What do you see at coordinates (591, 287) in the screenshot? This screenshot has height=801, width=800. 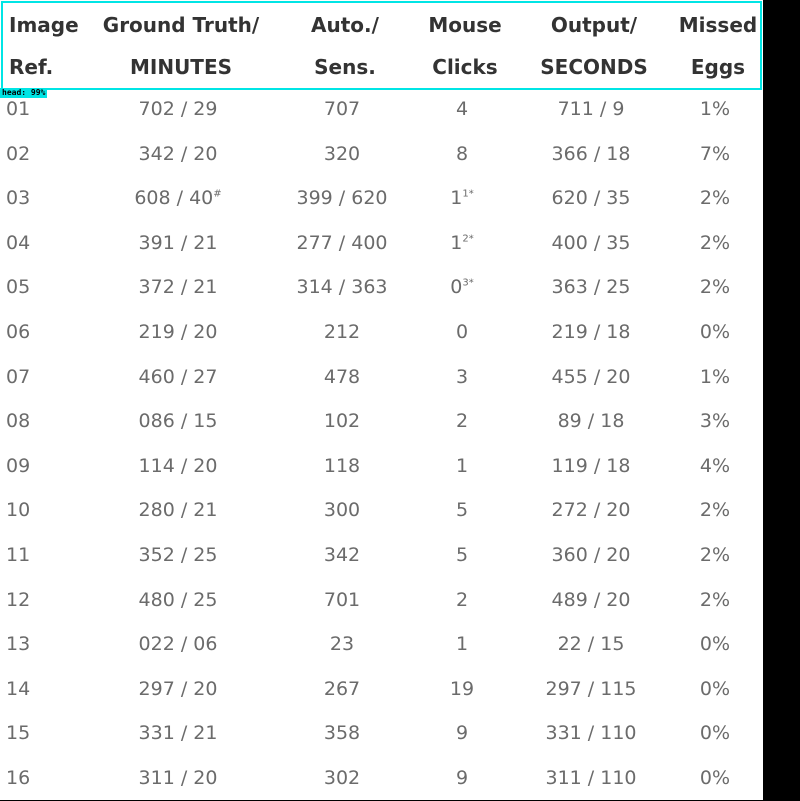 I see `cell-output-seconds: 363 / 25` at bounding box center [591, 287].